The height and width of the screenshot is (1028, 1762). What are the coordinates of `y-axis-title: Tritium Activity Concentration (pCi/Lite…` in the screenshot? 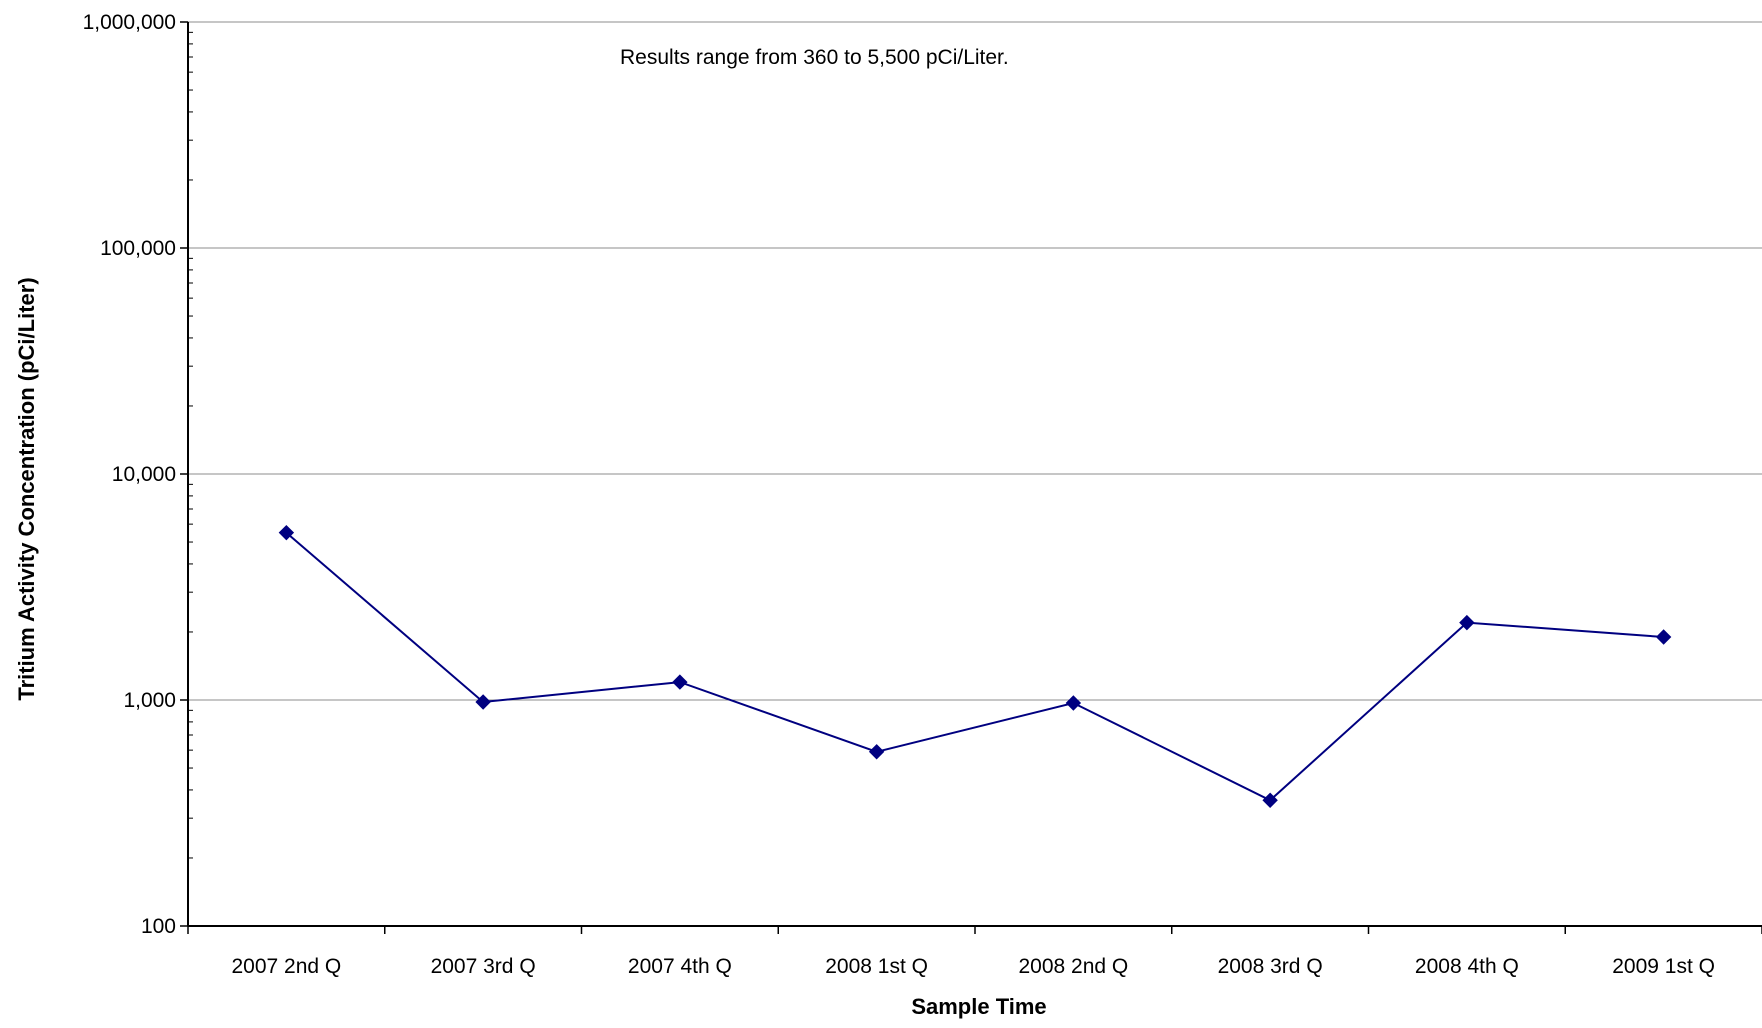 It's located at (26, 488).